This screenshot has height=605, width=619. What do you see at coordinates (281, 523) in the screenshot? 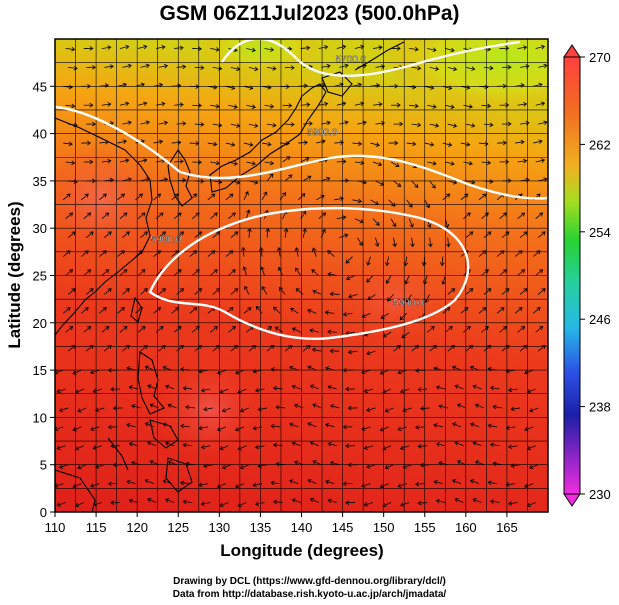
I see `x-axis-ticks: 110 115 120 125 130 135 140 145 150 155 160 165` at bounding box center [281, 523].